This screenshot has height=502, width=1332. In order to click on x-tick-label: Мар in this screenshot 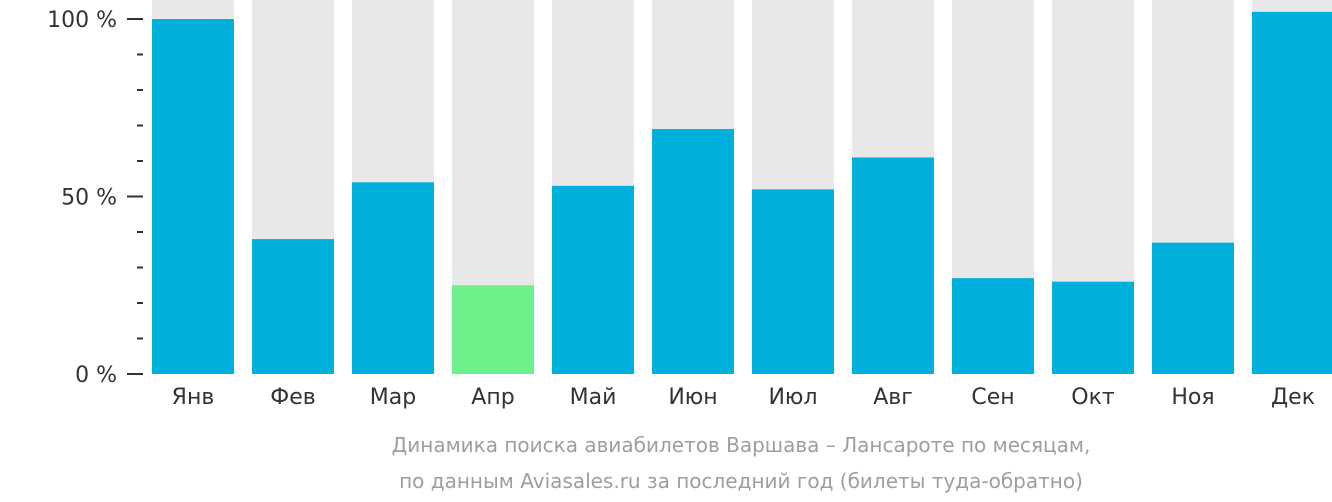, I will do `click(393, 397)`.